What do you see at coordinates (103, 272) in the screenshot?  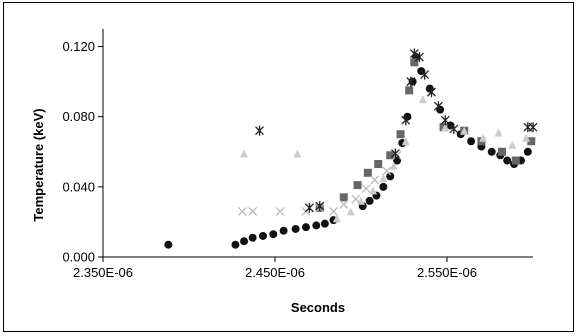 I see `x-tick-label: 2.350E-06` at bounding box center [103, 272].